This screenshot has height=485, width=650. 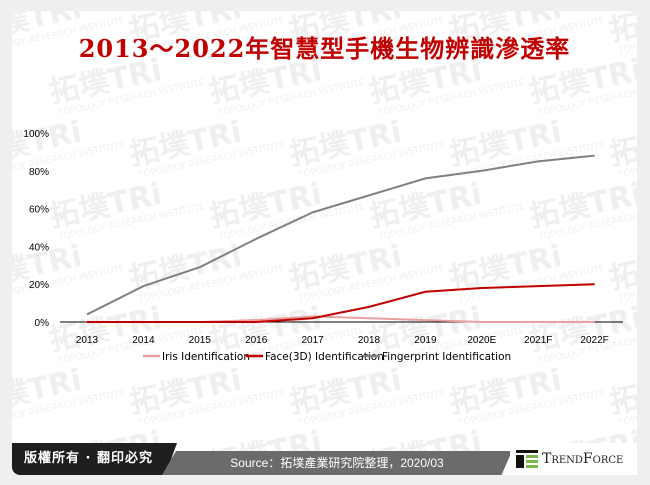 I want to click on chart-title: 2013～2022年智慧型手機生物辨識滲透率, so click(x=324, y=48).